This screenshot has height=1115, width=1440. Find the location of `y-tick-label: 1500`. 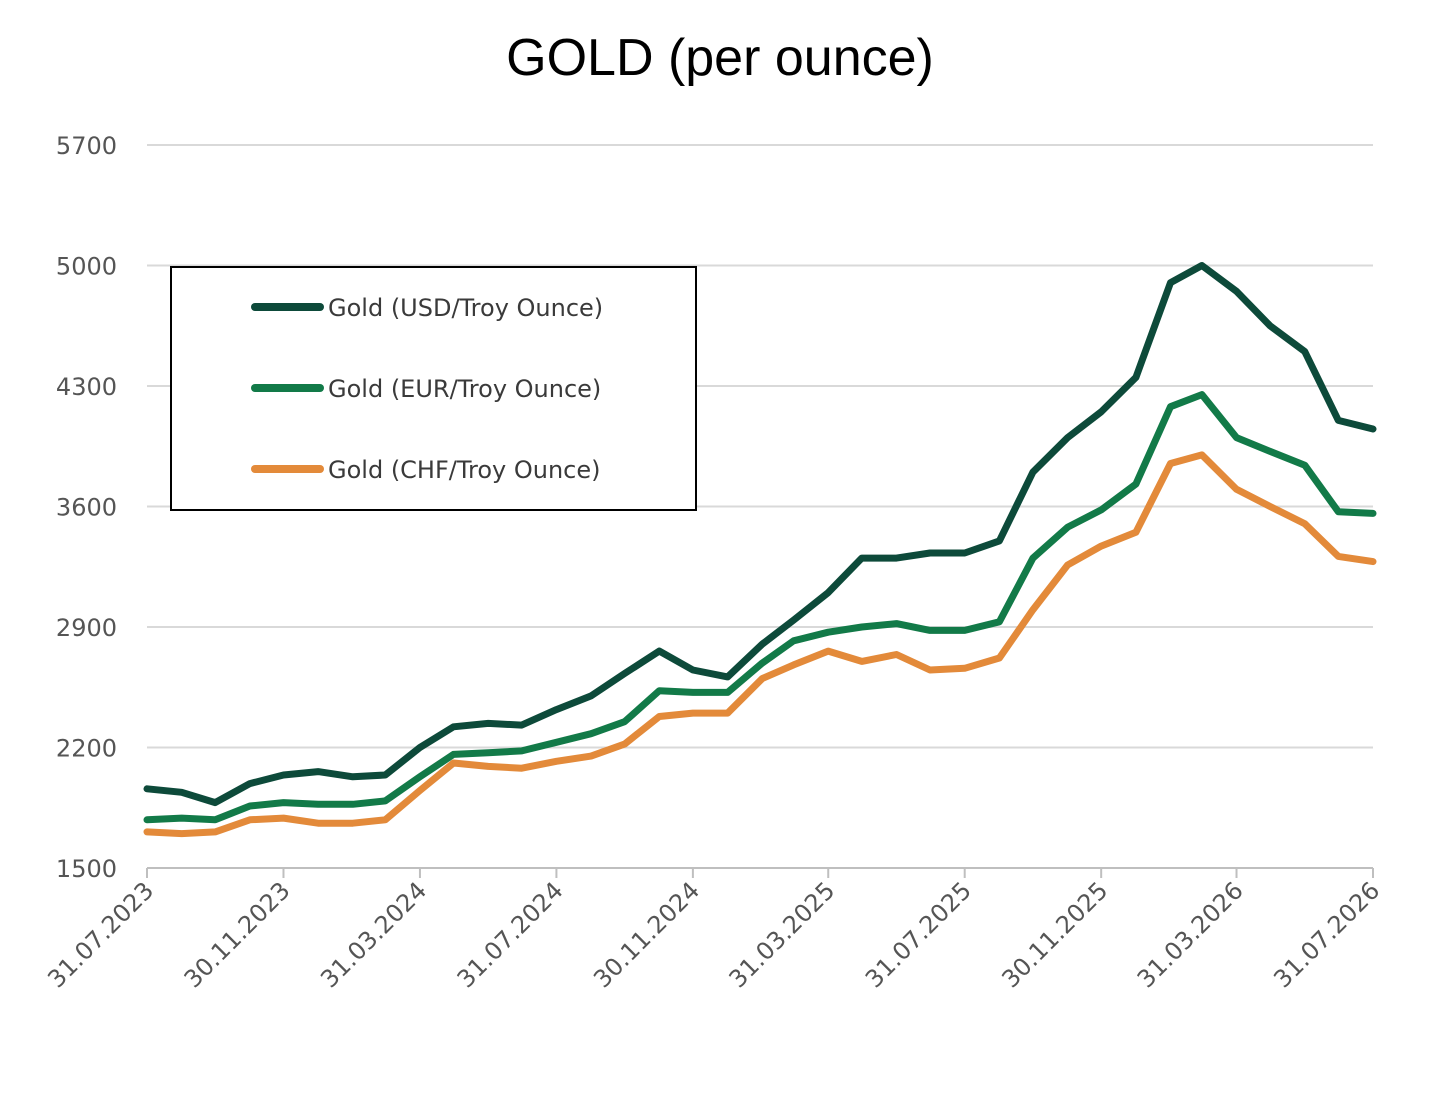

y-tick-label: 1500 is located at coordinates (86, 869).